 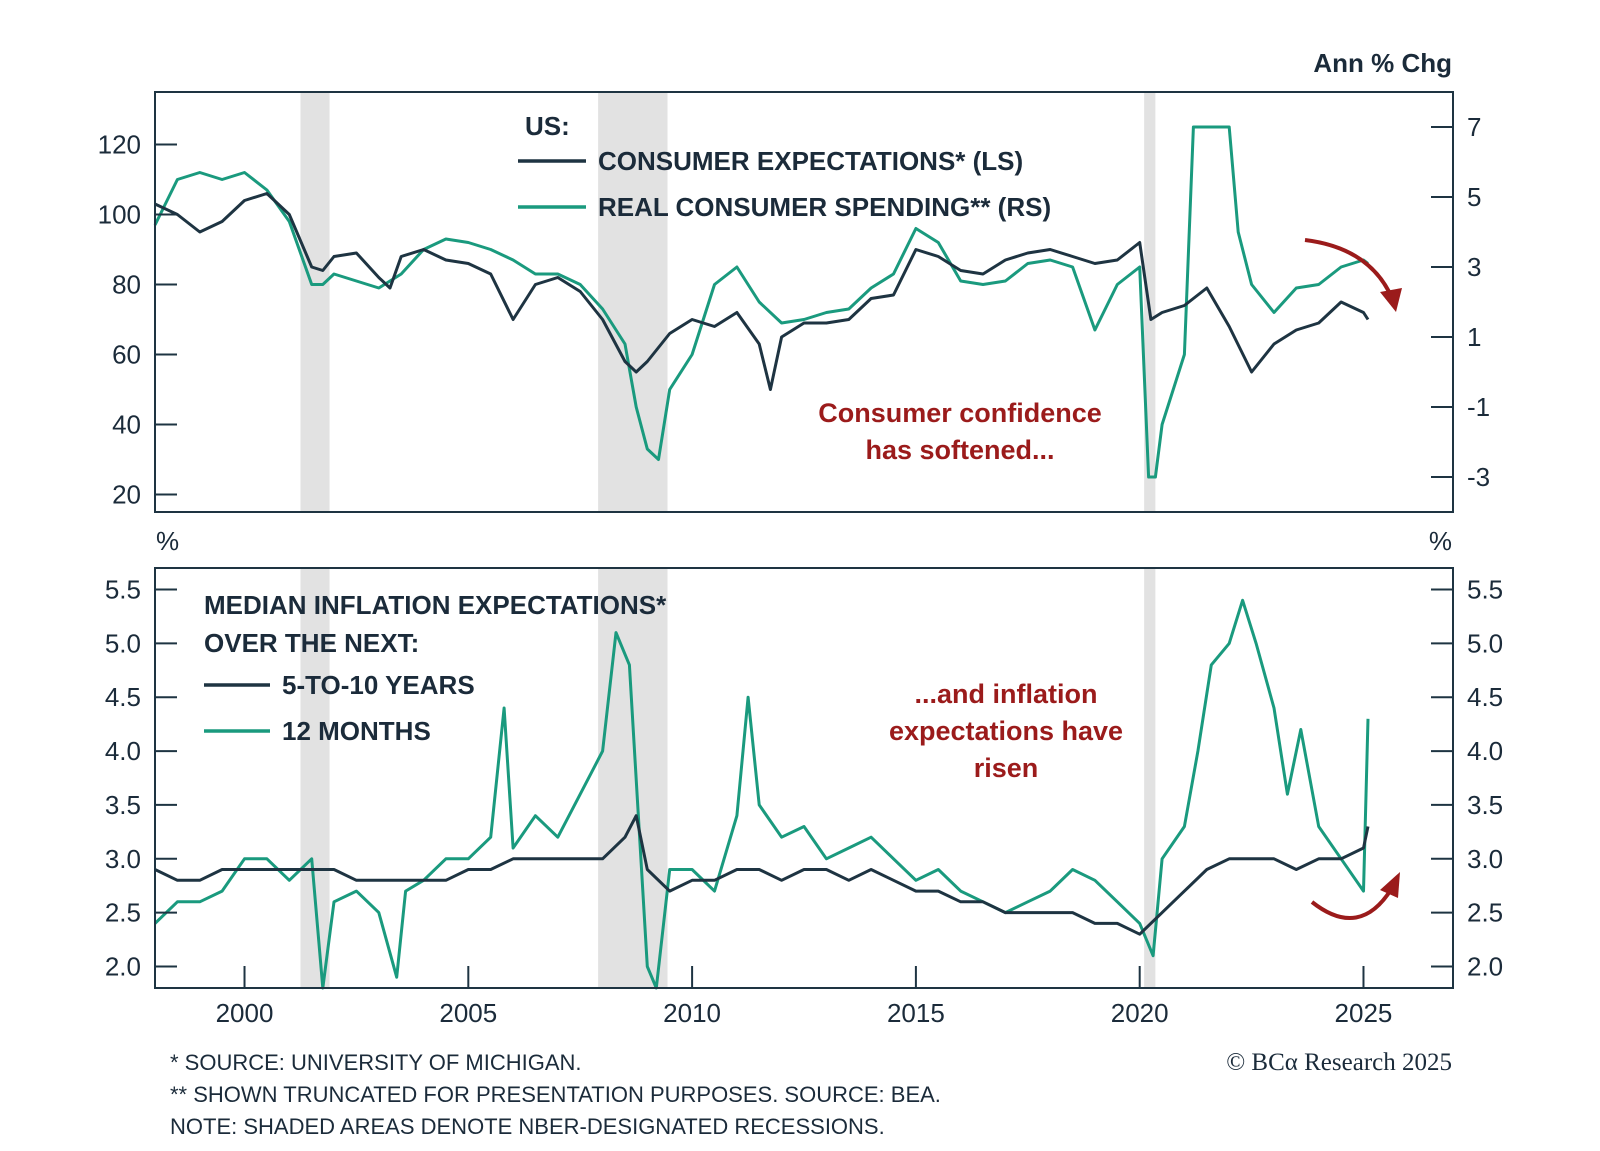 What do you see at coordinates (1478, 477) in the screenshot?
I see `right-tick-label--3: -3` at bounding box center [1478, 477].